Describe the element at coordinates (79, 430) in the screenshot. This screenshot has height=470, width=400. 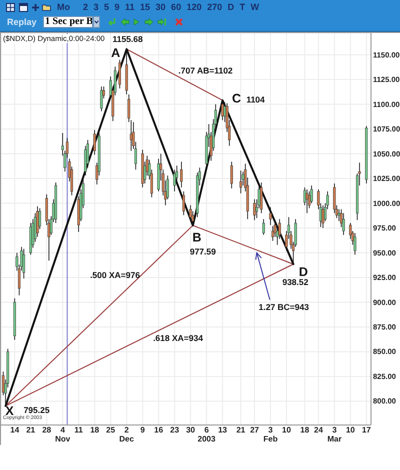
I see `x-tick-label: 11` at that location.